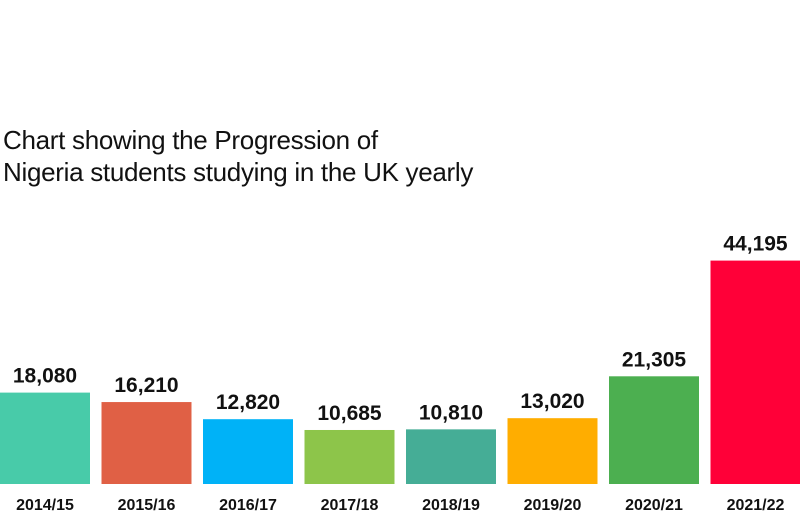  Describe the element at coordinates (45, 376) in the screenshot. I see `value-label-2014-15: 18,080` at that location.